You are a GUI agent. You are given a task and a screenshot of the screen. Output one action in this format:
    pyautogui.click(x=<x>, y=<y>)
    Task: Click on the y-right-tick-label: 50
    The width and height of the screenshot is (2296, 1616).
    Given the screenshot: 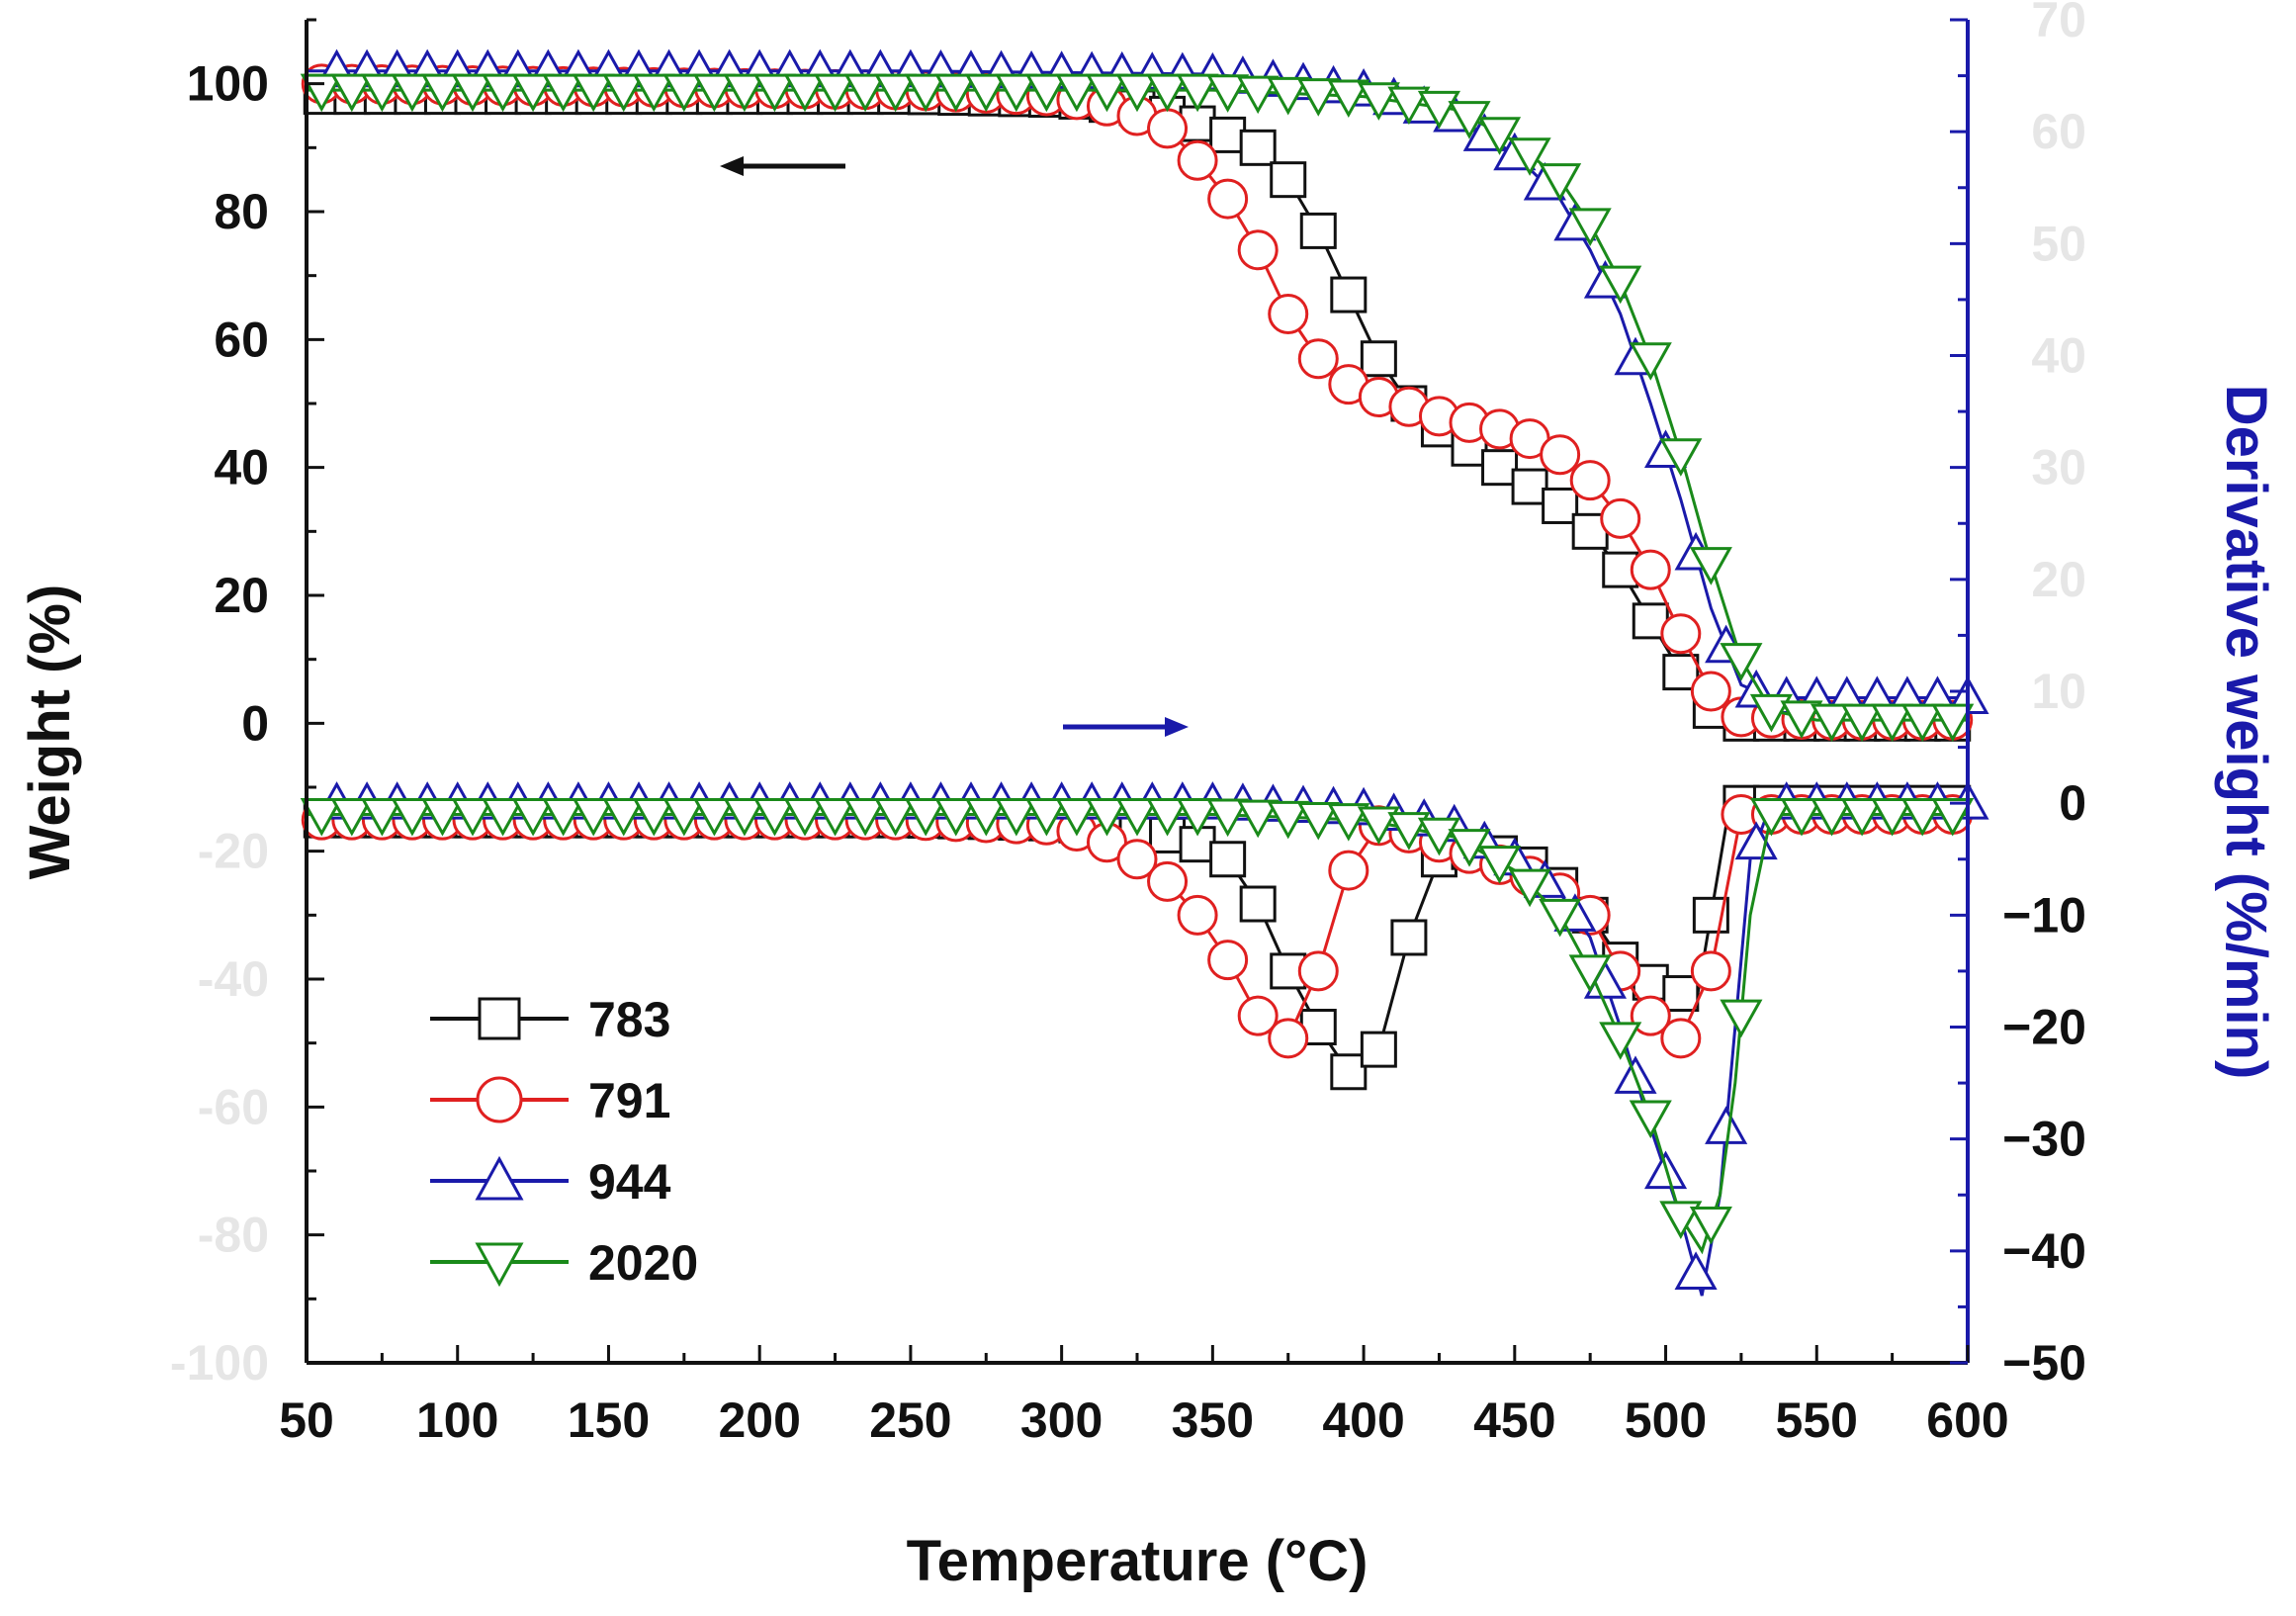 What is the action you would take?
    pyautogui.click(x=2058, y=243)
    